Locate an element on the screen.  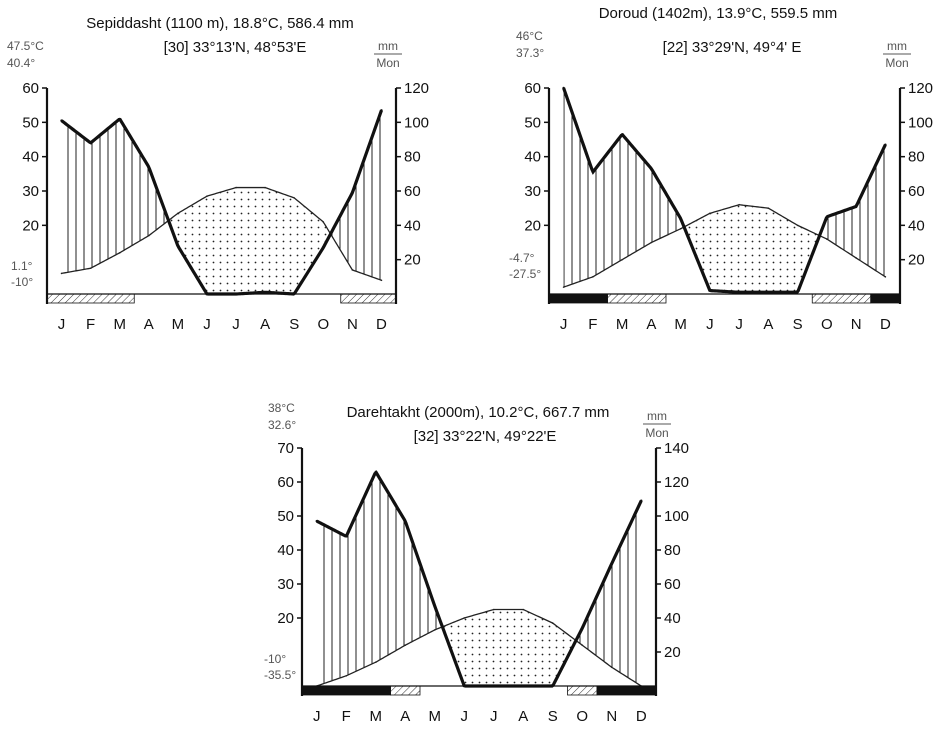
station-title: Doroud (1402m), 13.9°C, 559.5 mm is located at coordinates (718, 13).